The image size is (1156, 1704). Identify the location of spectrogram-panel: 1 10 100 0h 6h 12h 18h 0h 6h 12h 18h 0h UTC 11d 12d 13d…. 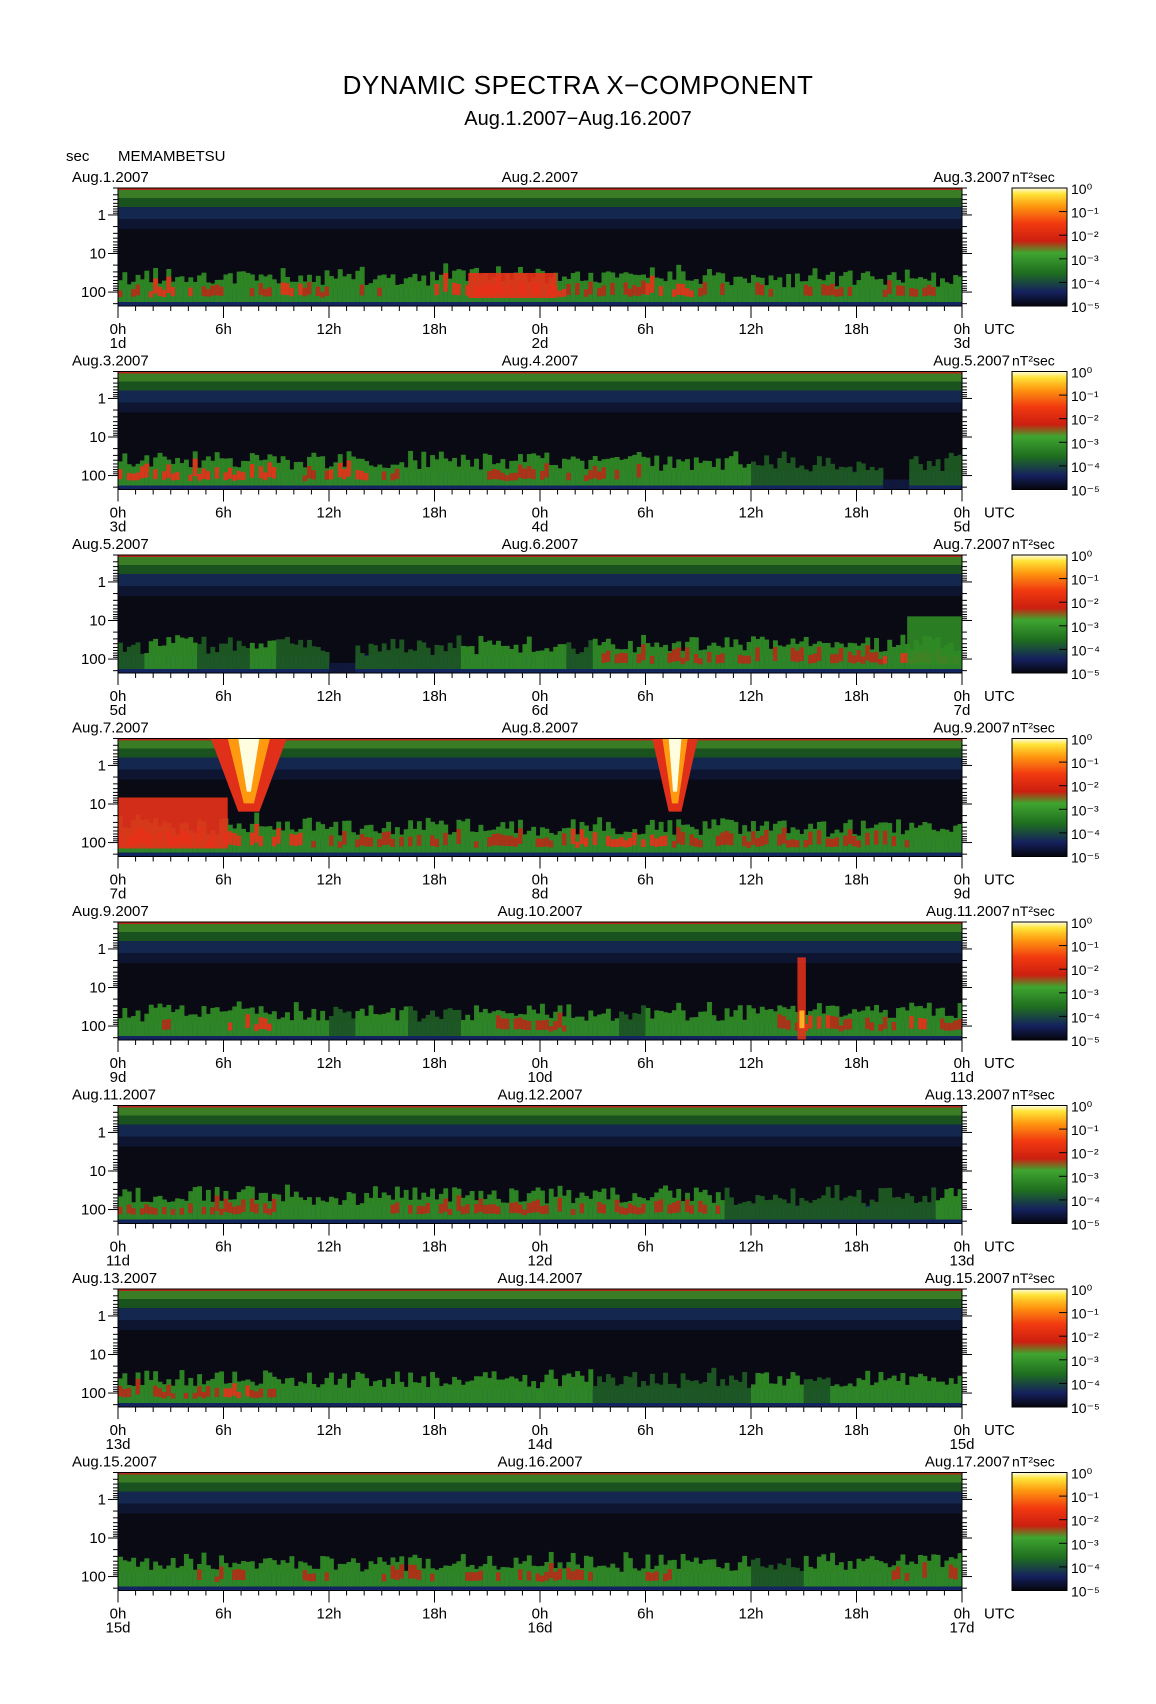
(586, 1178).